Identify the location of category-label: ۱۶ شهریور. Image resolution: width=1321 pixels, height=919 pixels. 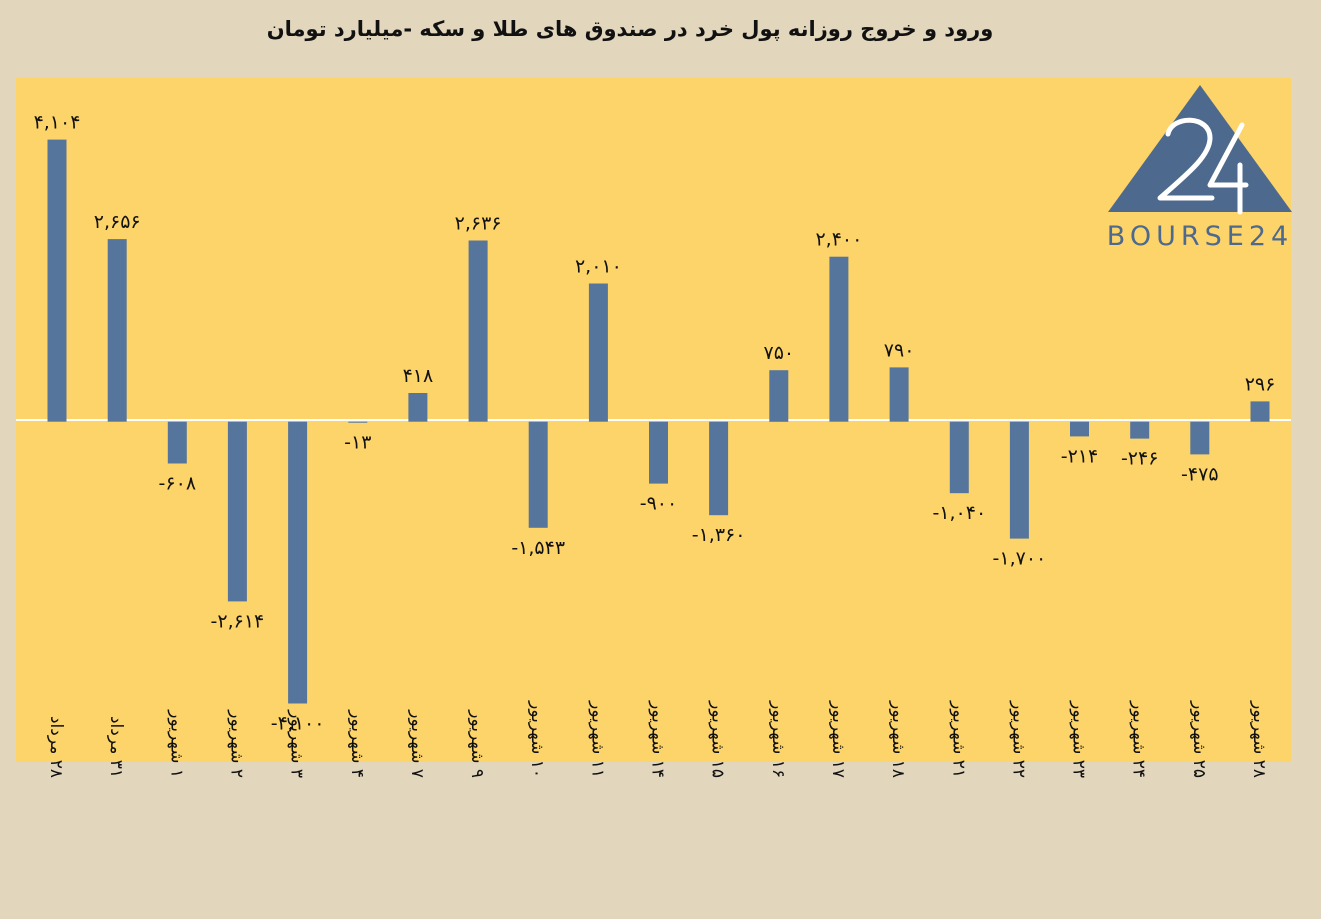
(778, 739).